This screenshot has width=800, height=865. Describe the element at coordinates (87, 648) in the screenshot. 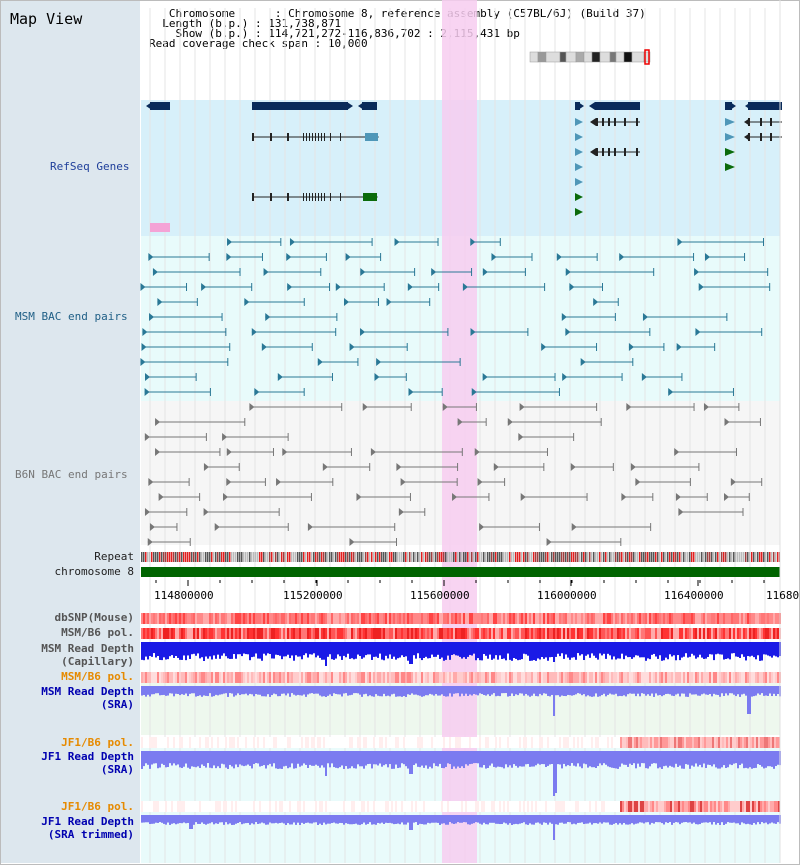

I see `track-label-msm-depth-cap-1: MSM Read Depth` at that location.